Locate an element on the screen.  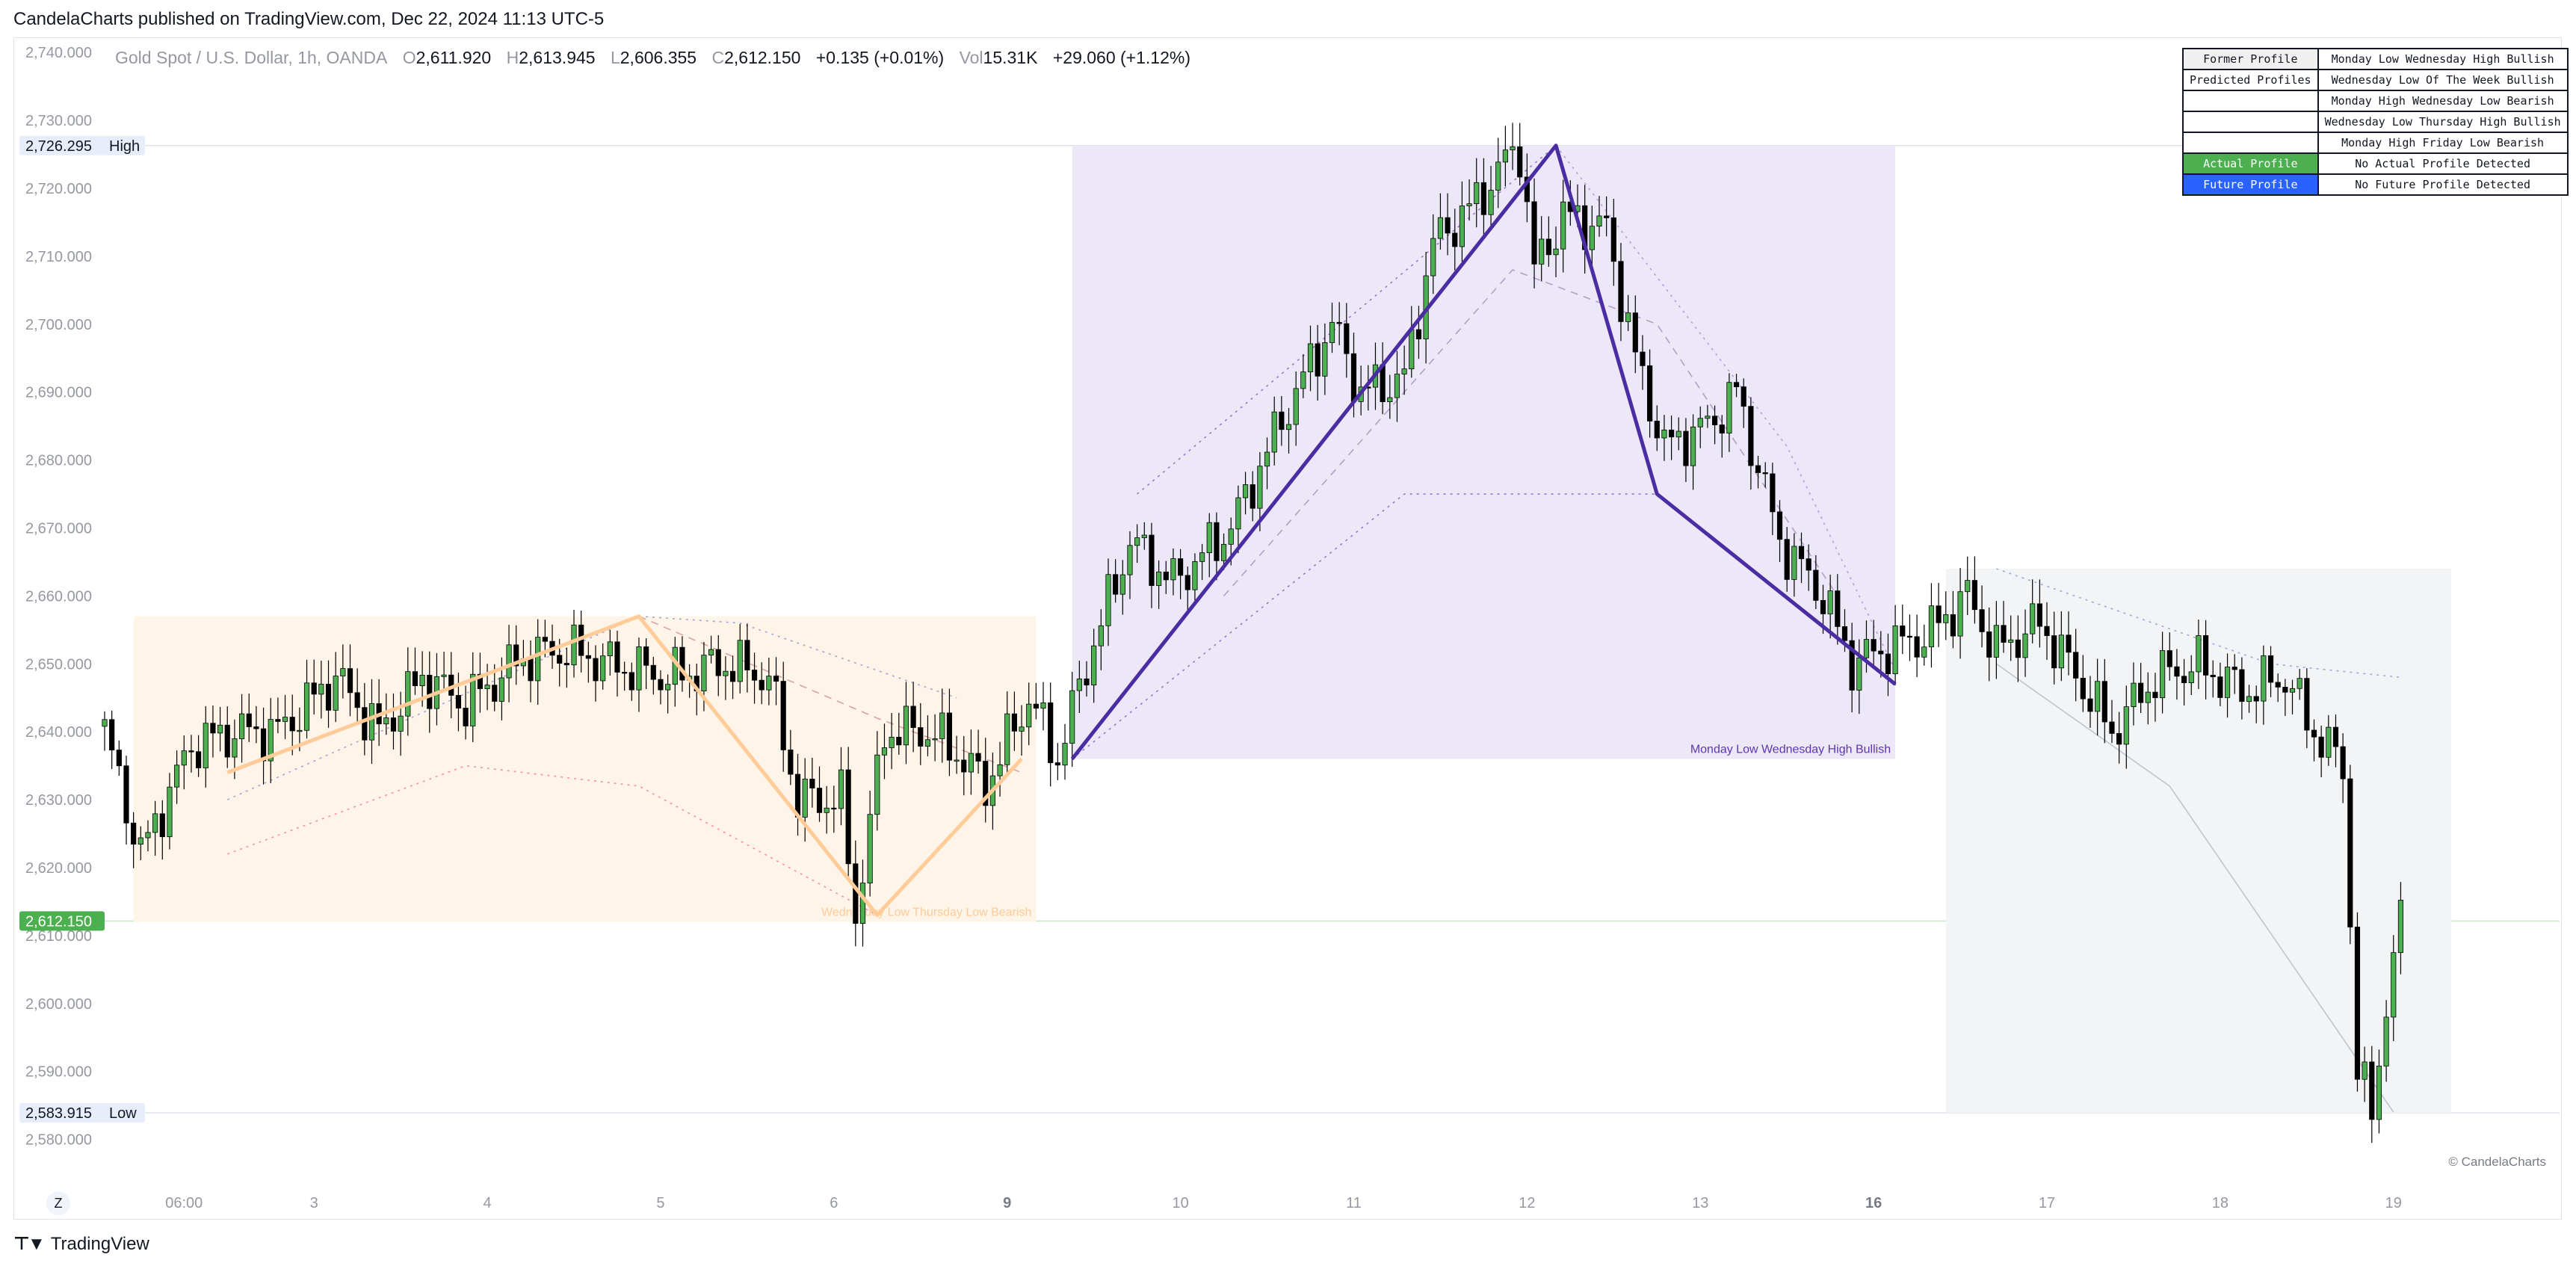
high-value: 2,613.945 is located at coordinates (558, 58).